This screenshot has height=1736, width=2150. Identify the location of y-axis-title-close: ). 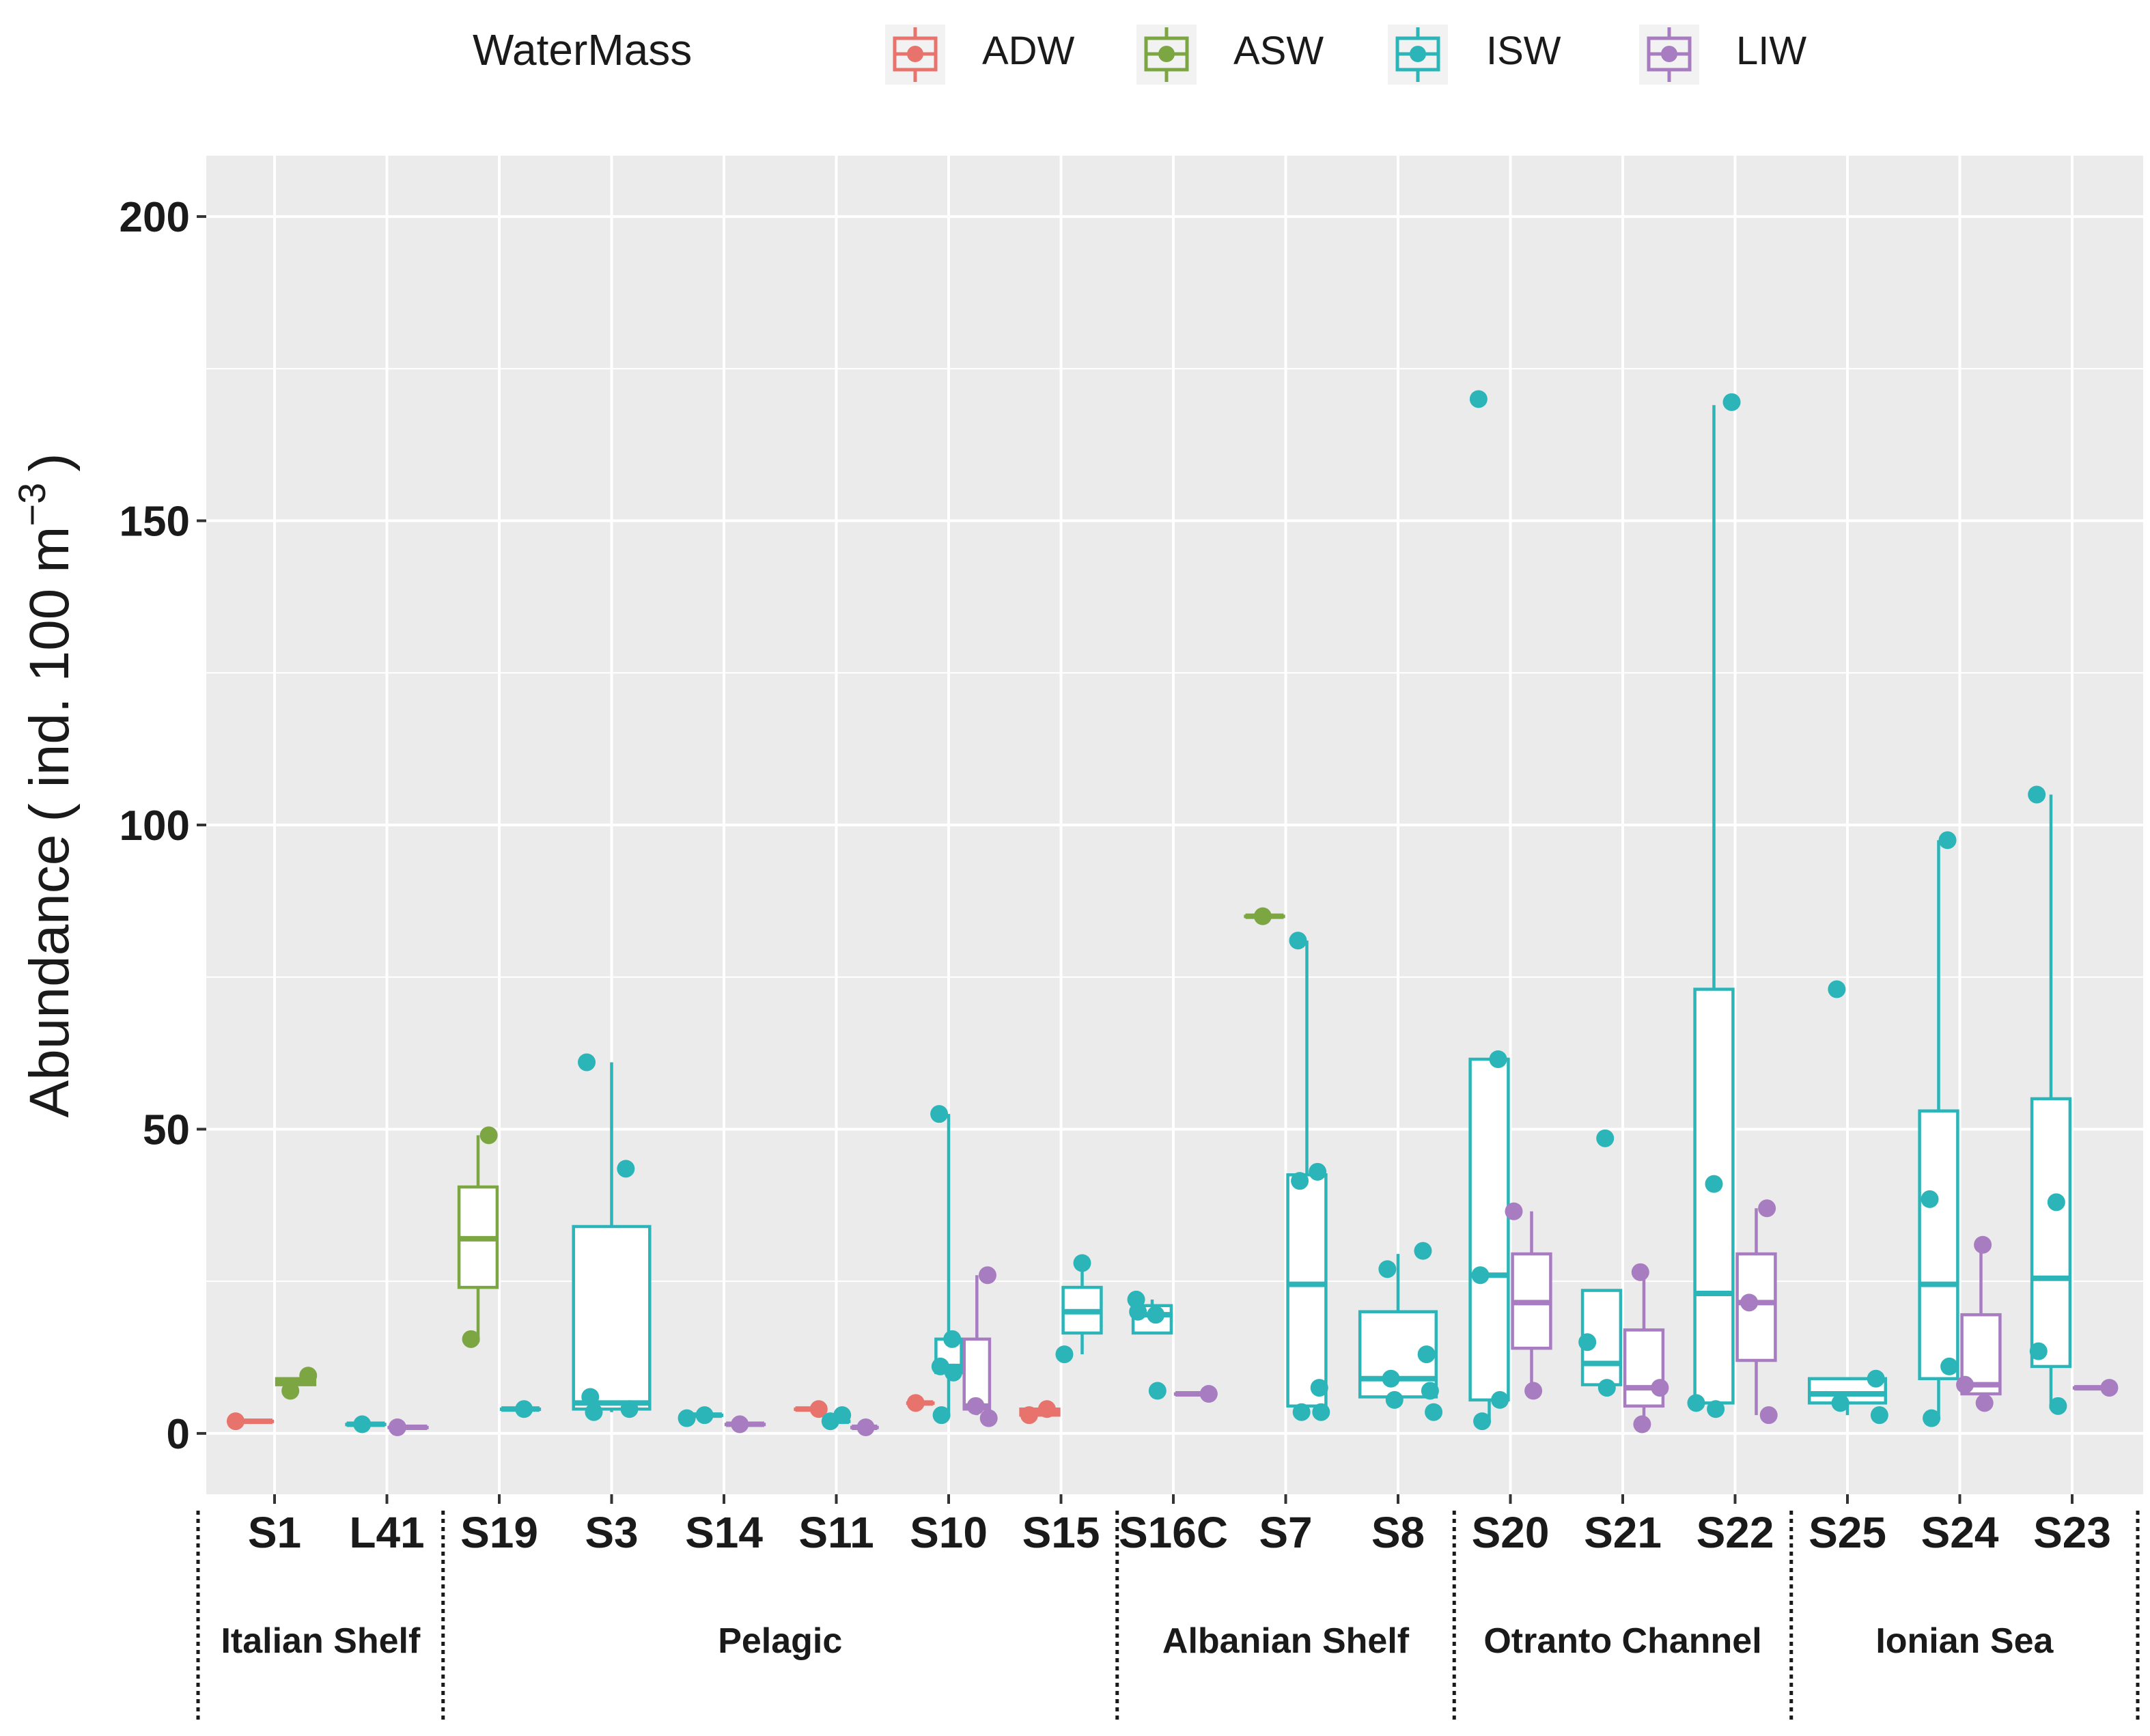
(49, 462).